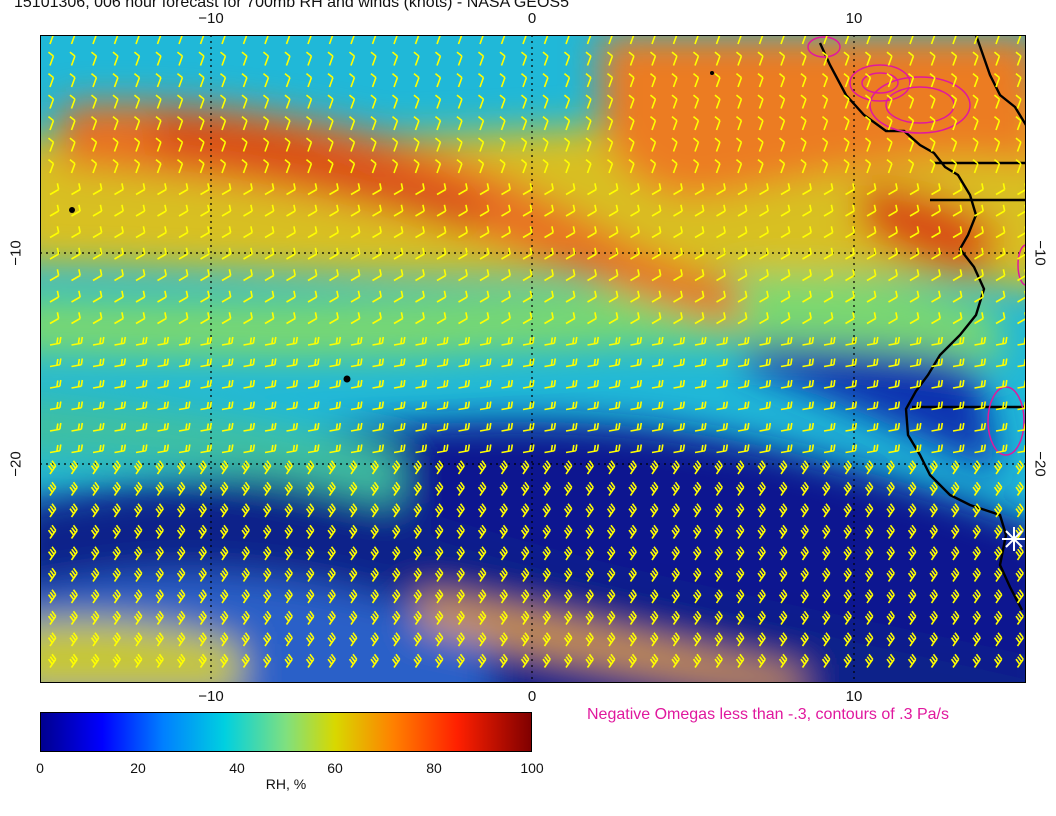 The width and height of the screenshot is (1056, 816). Describe the element at coordinates (211, 18) in the screenshot. I see `x-tick-label-top: −10` at that location.